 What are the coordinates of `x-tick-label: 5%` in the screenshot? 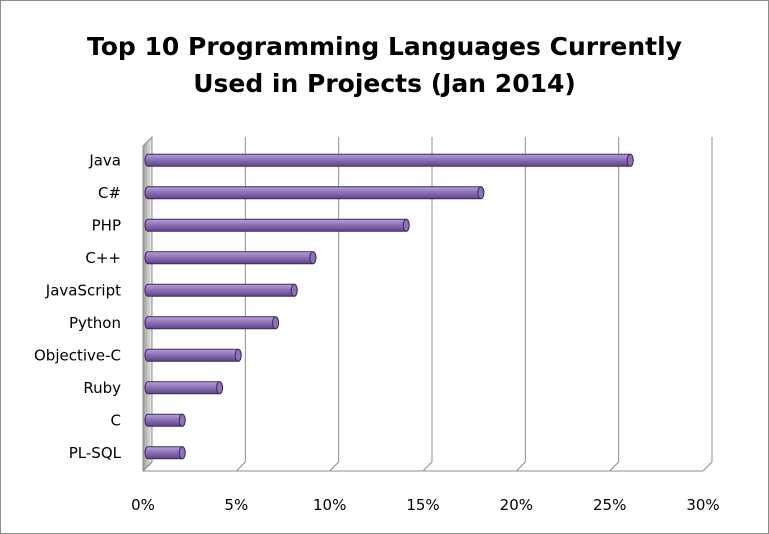 It's located at (236, 505).